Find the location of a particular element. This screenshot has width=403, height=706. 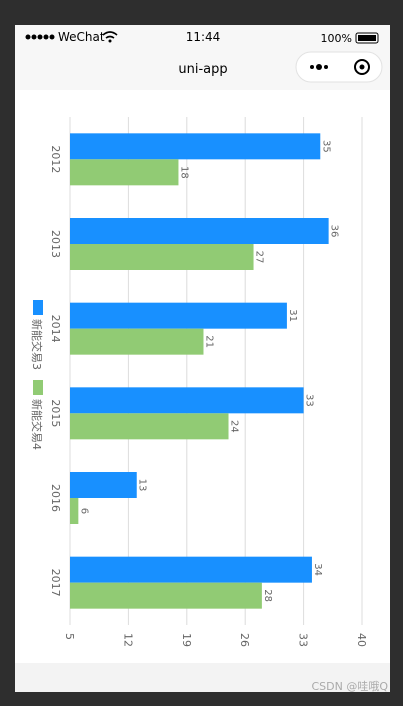

data-label: 36 is located at coordinates (334, 231).